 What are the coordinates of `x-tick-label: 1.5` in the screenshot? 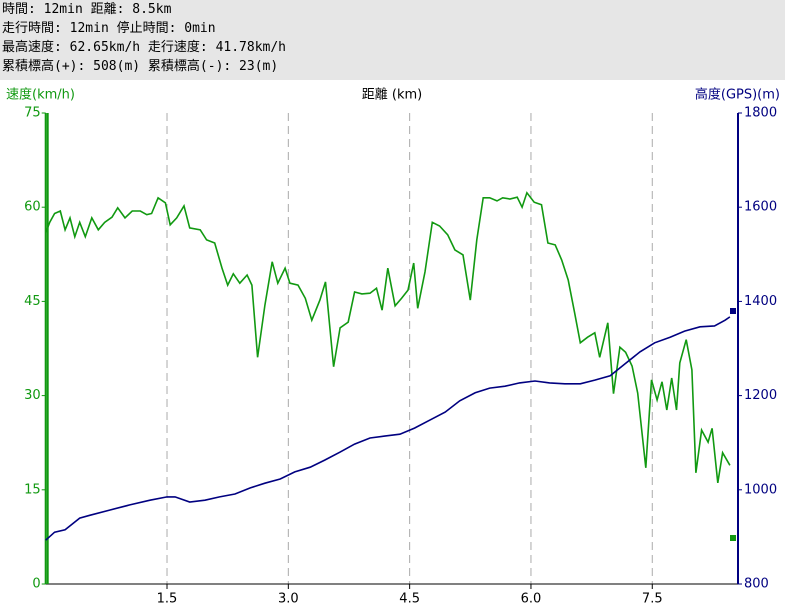 It's located at (167, 598).